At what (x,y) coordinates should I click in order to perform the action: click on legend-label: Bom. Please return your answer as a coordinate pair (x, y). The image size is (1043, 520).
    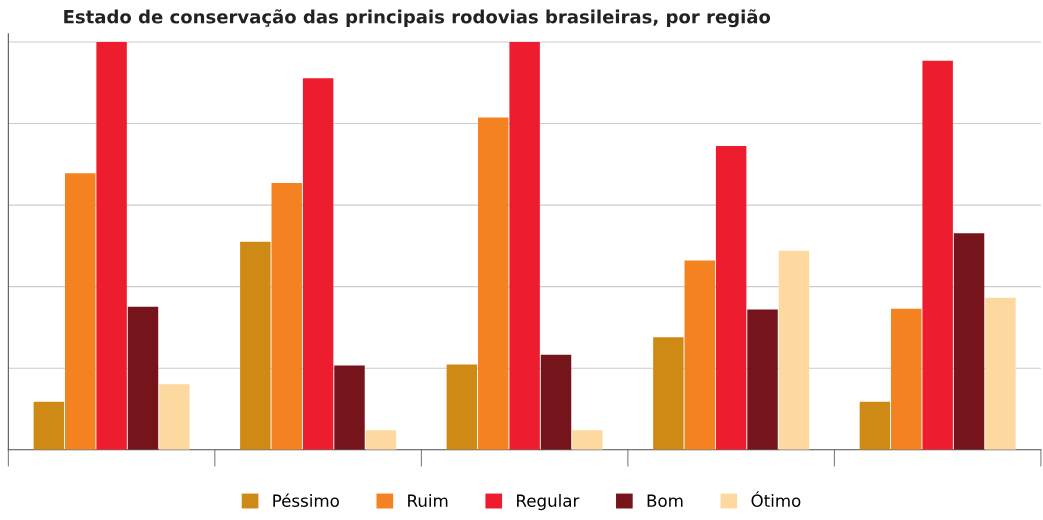
    Looking at the image, I should click on (665, 500).